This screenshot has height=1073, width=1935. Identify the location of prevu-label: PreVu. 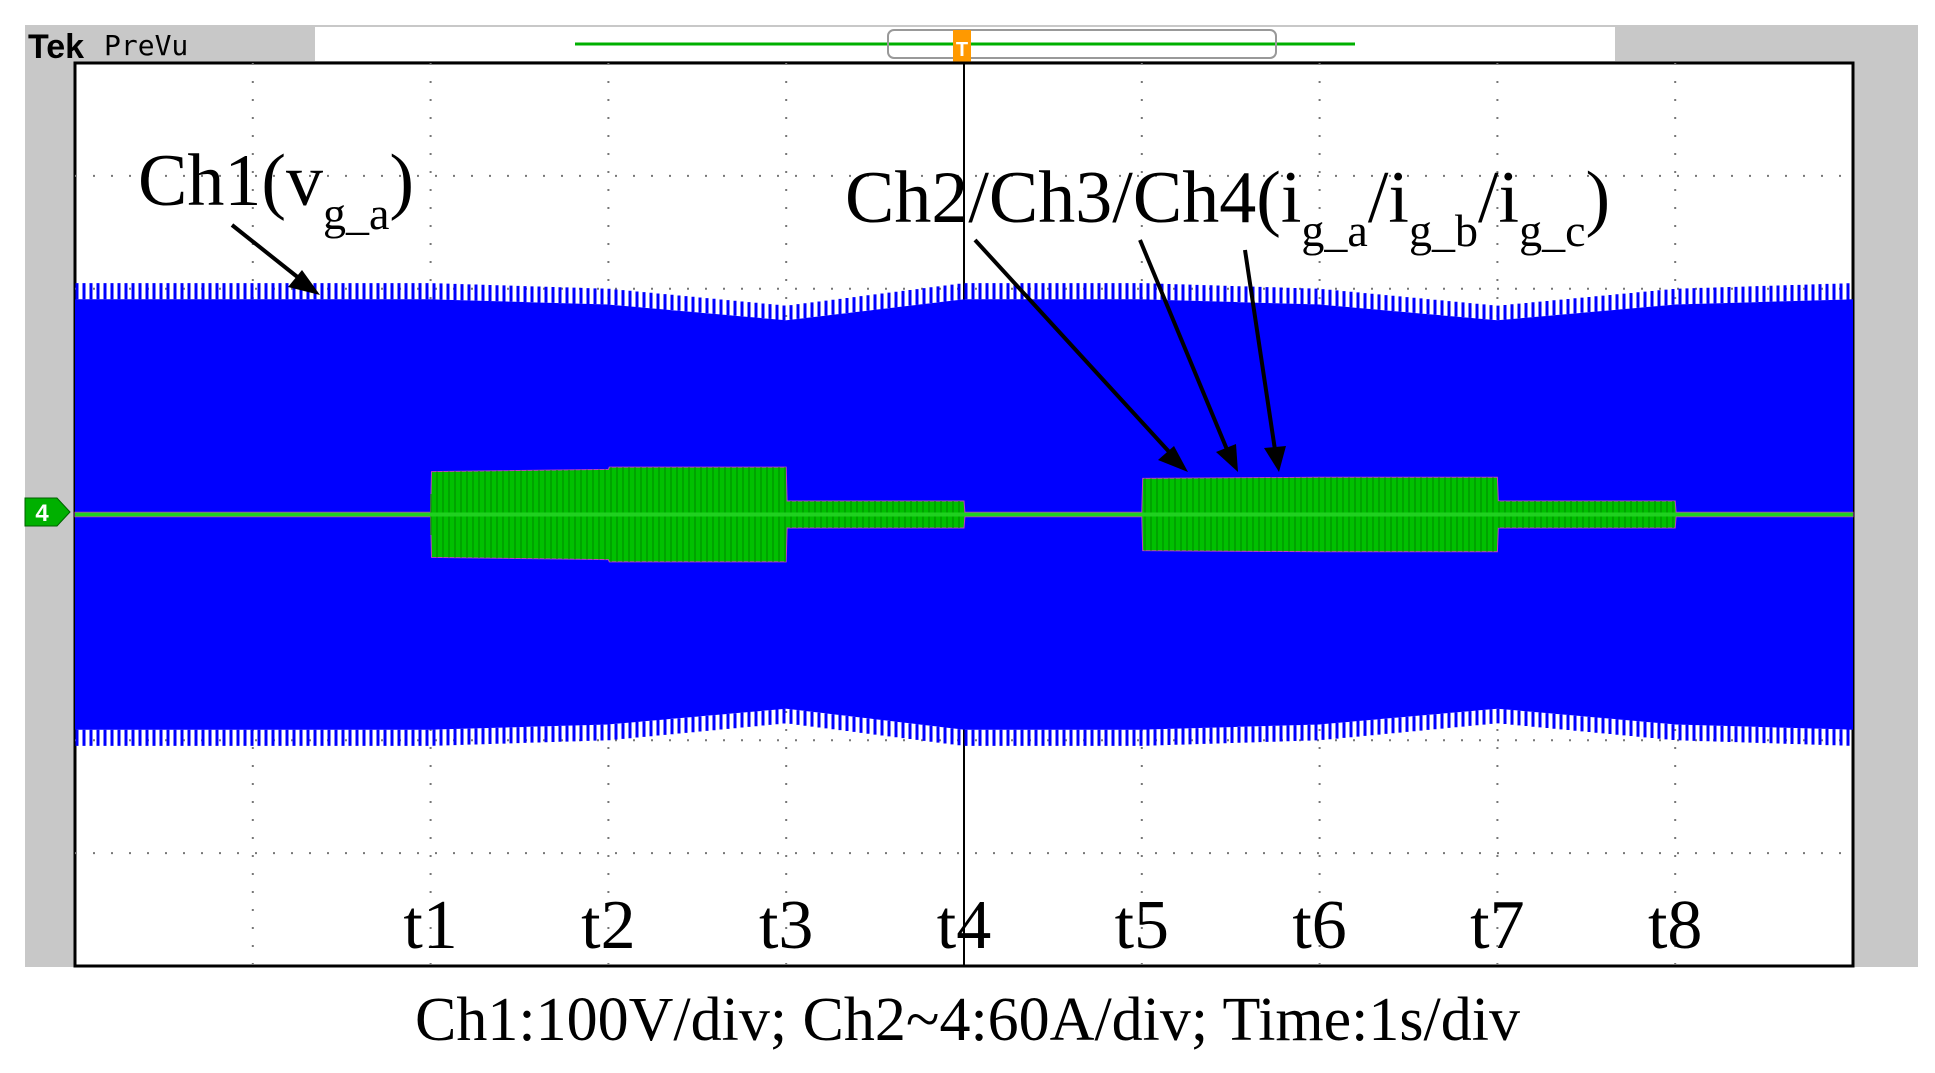
(146, 45).